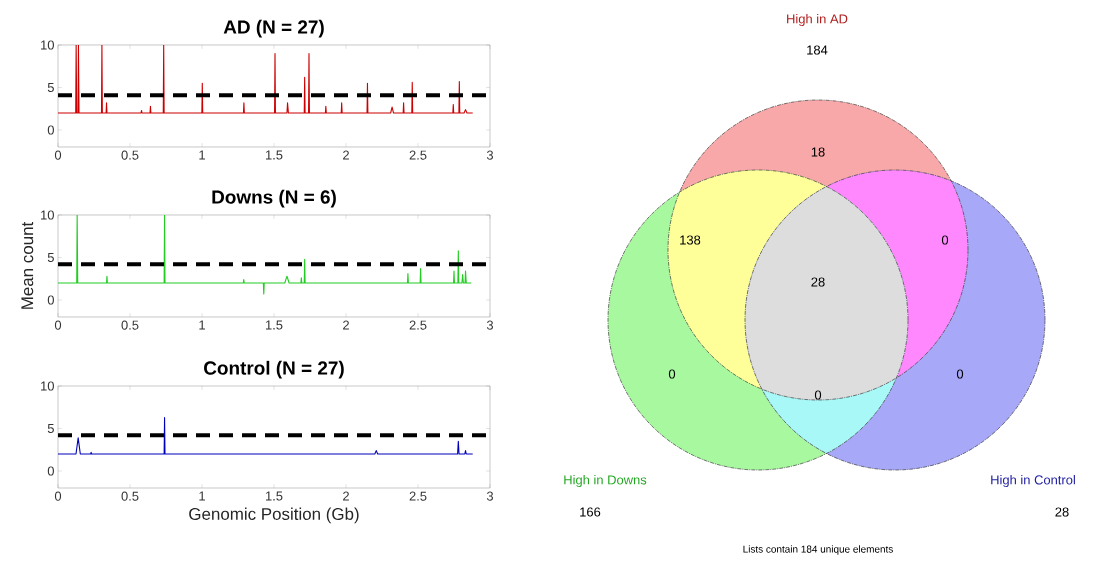 Image resolution: width=1093 pixels, height=564 pixels. I want to click on chart-title: Control (N = 27), so click(274, 369).